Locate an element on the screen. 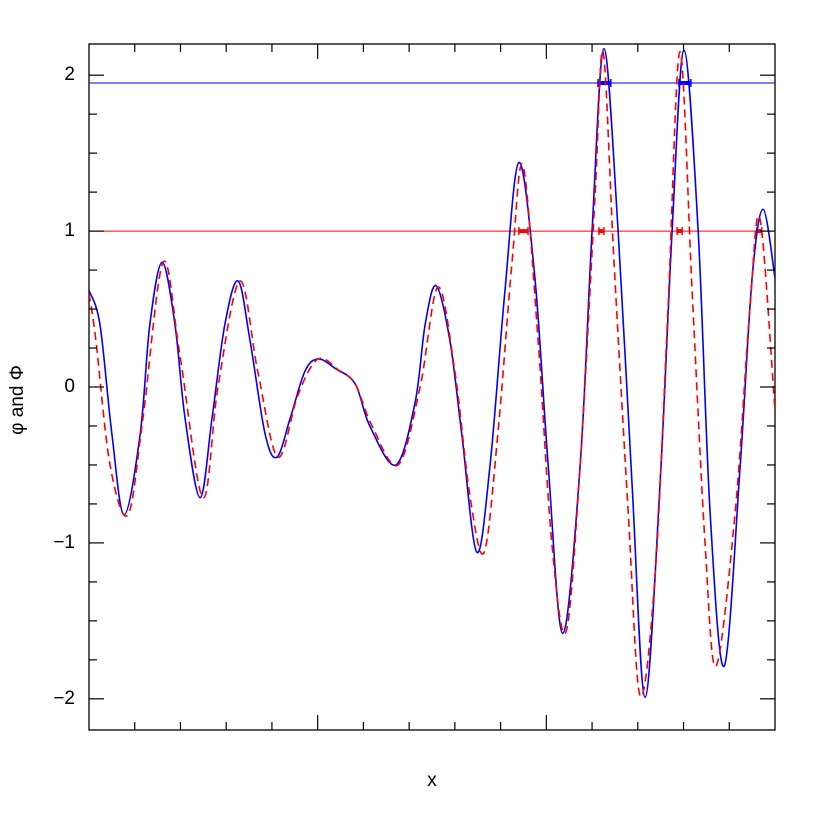 This screenshot has height=817, width=817. y-tick-label: −2 is located at coordinates (64, 698).